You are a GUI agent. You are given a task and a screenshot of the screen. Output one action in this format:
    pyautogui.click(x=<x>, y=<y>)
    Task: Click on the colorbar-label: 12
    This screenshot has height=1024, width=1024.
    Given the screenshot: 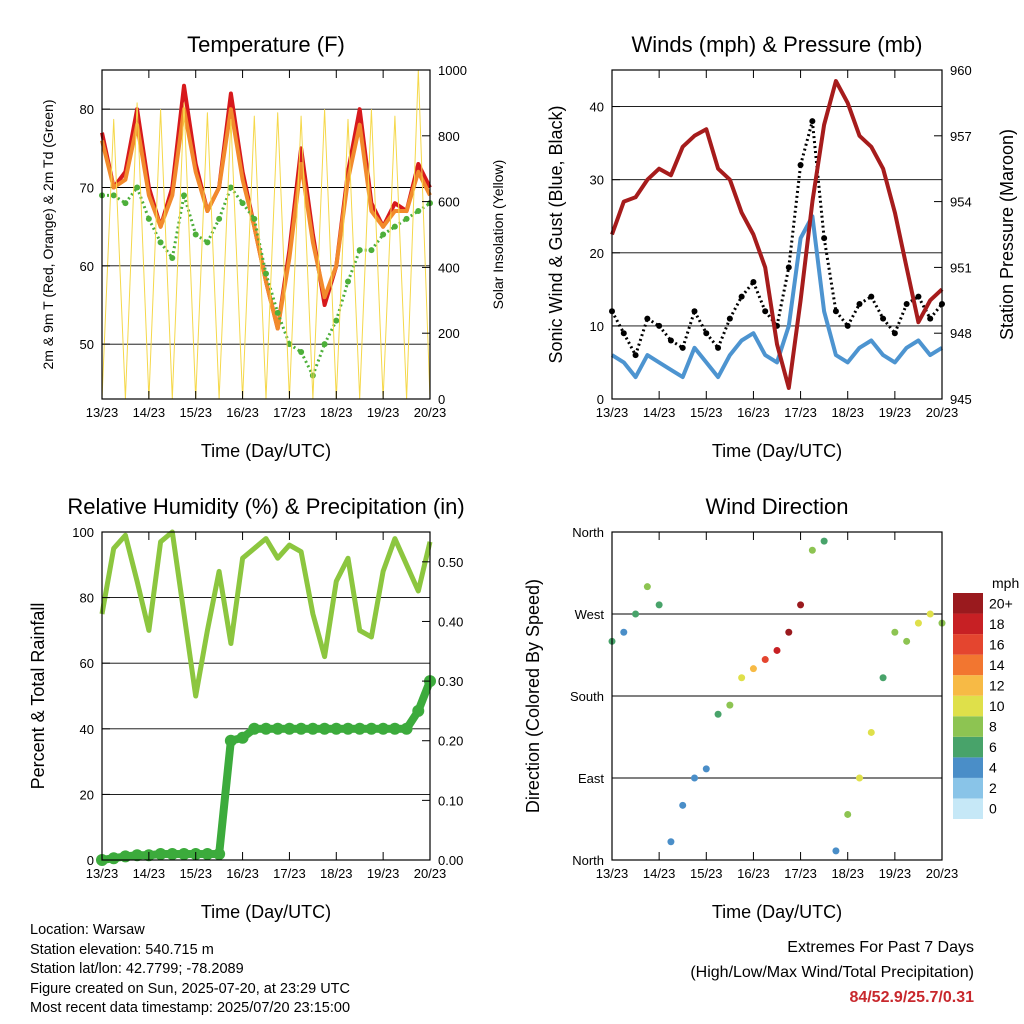 What is the action you would take?
    pyautogui.click(x=997, y=685)
    